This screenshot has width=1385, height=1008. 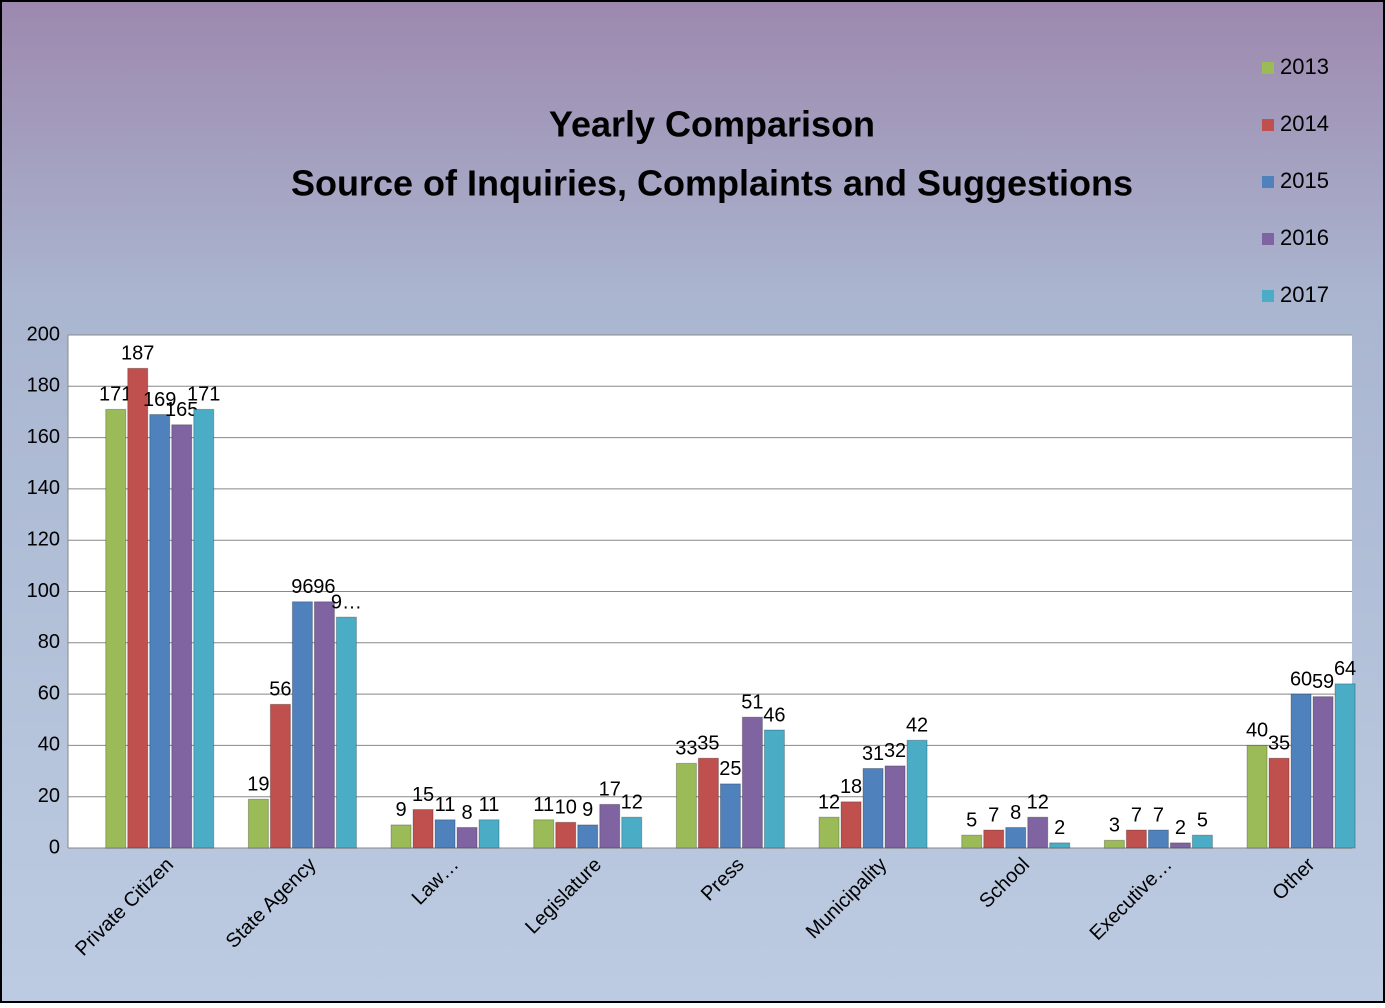 I want to click on chart-title: Yearly Comparison, so click(x=712, y=124).